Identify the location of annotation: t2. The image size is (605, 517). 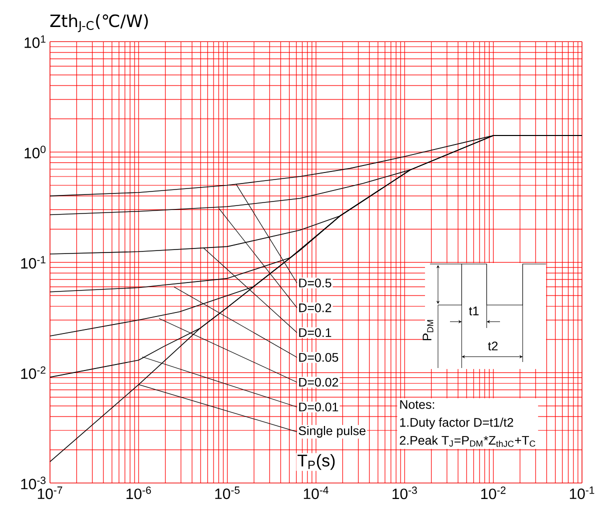
(493, 346).